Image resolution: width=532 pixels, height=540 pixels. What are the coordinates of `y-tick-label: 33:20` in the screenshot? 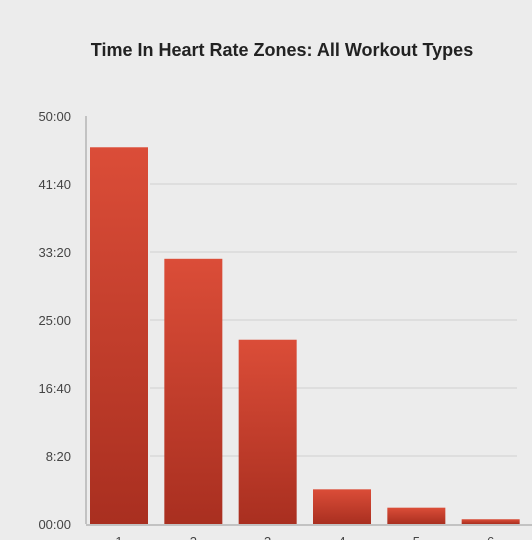 It's located at (54, 252).